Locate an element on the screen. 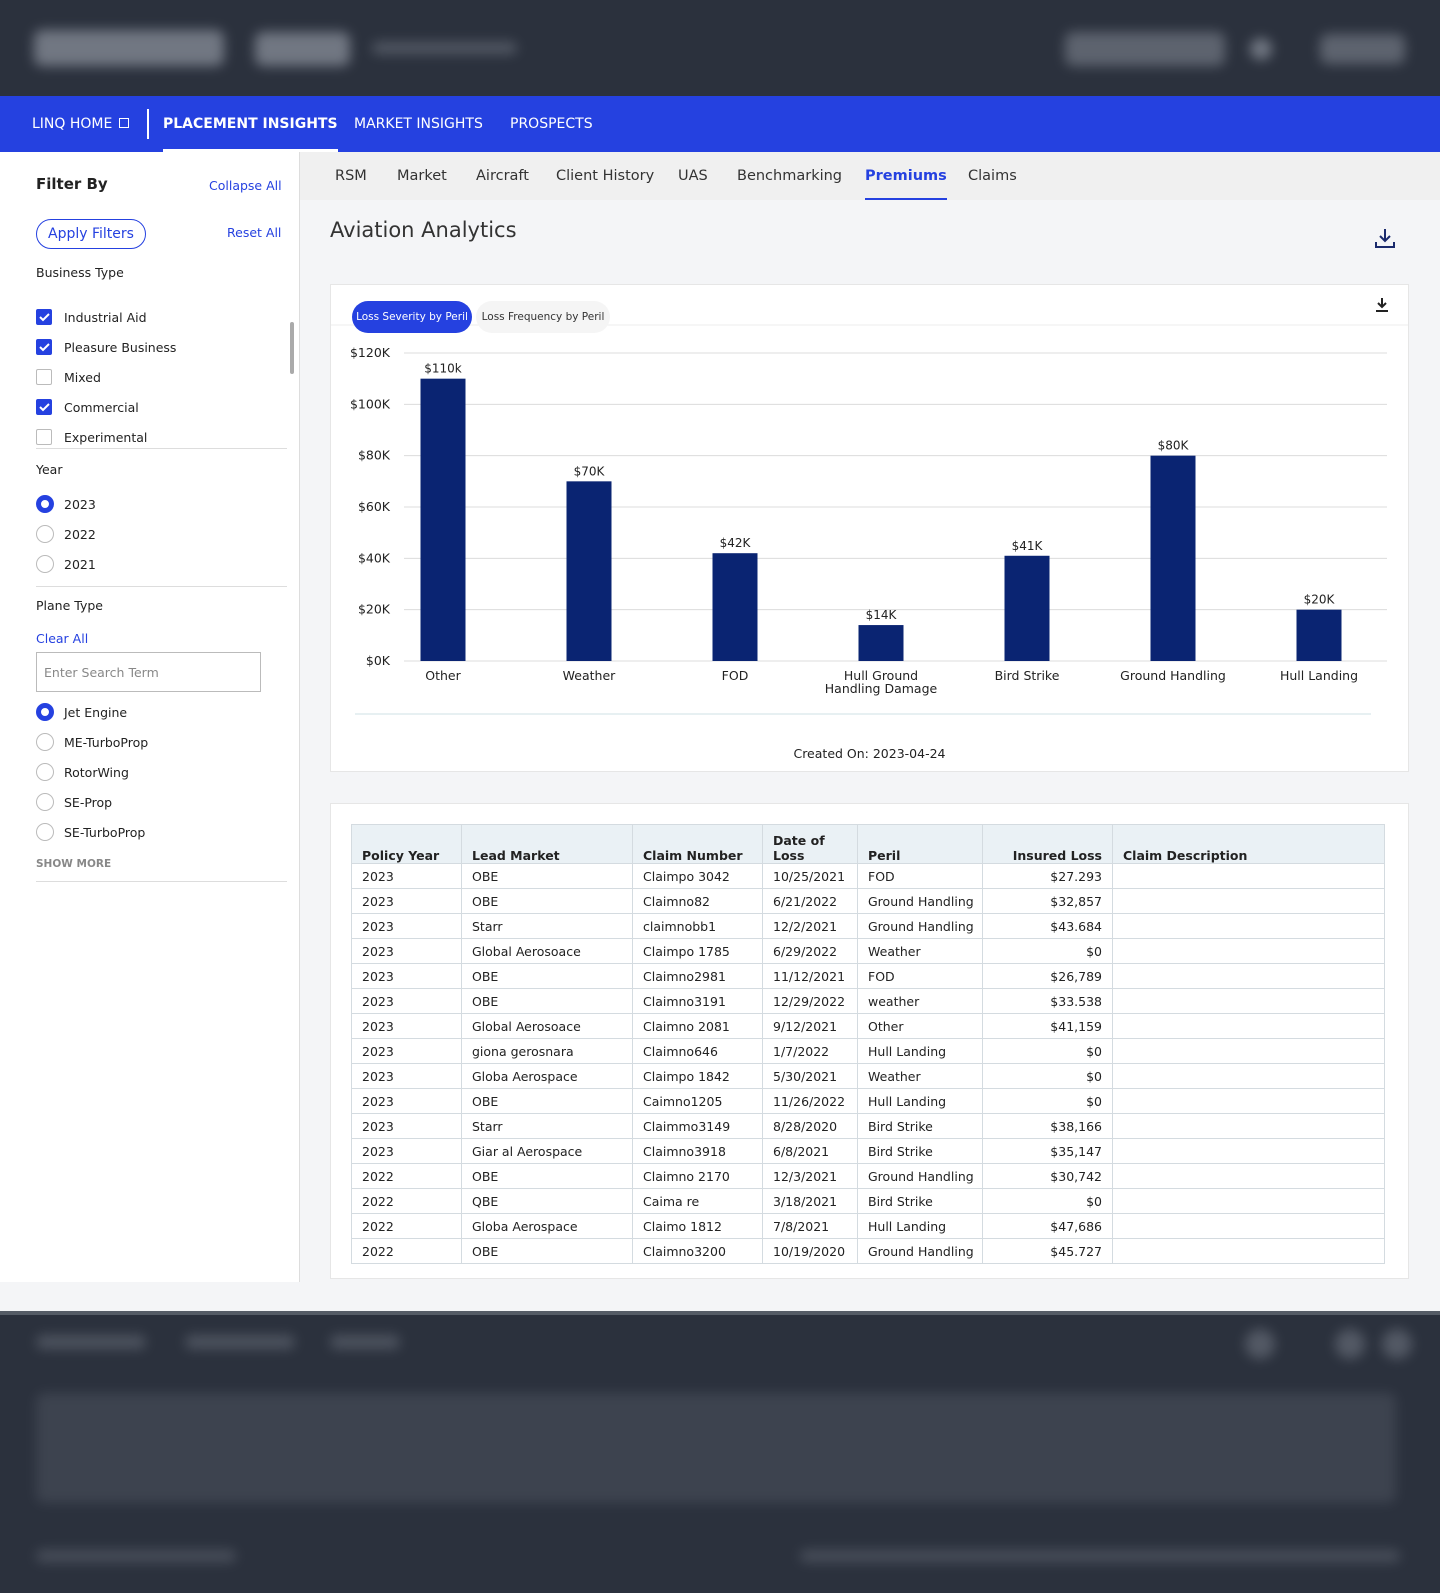 The height and width of the screenshot is (1593, 1440). external-icon is located at coordinates (124, 123).